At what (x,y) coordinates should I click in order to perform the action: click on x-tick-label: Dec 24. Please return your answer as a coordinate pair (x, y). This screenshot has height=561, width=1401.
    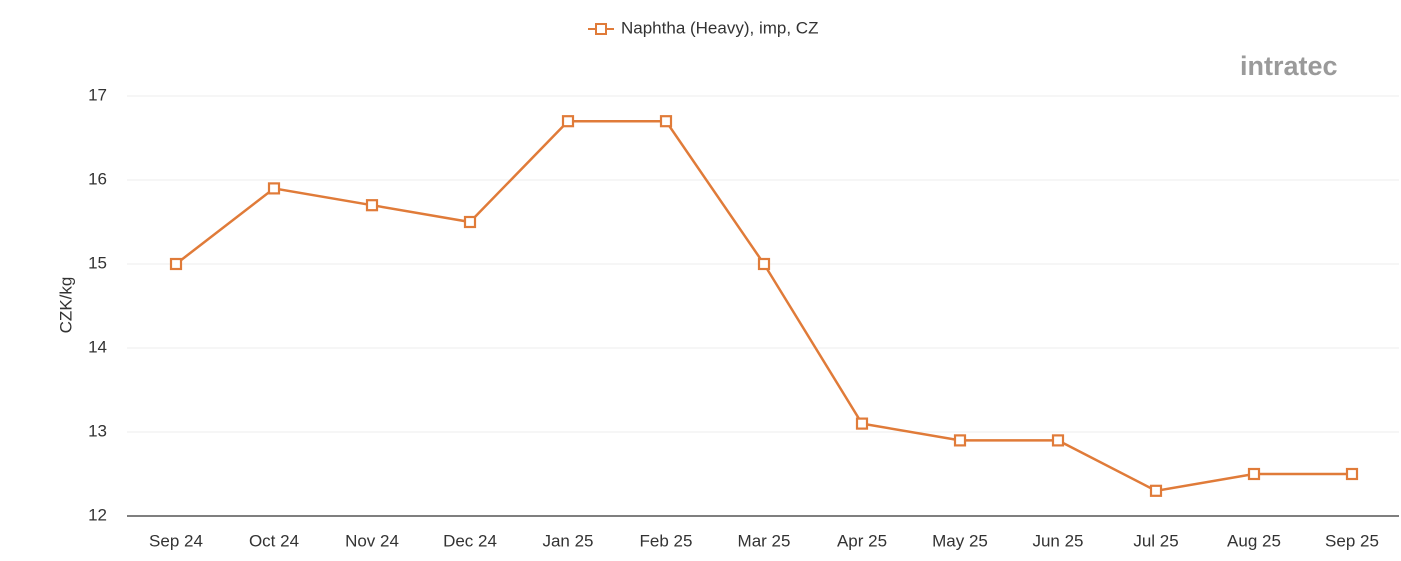
    Looking at the image, I should click on (470, 540).